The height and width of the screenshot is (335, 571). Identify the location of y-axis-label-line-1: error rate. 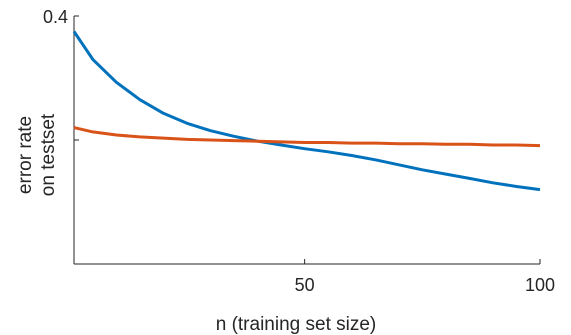
(25, 155).